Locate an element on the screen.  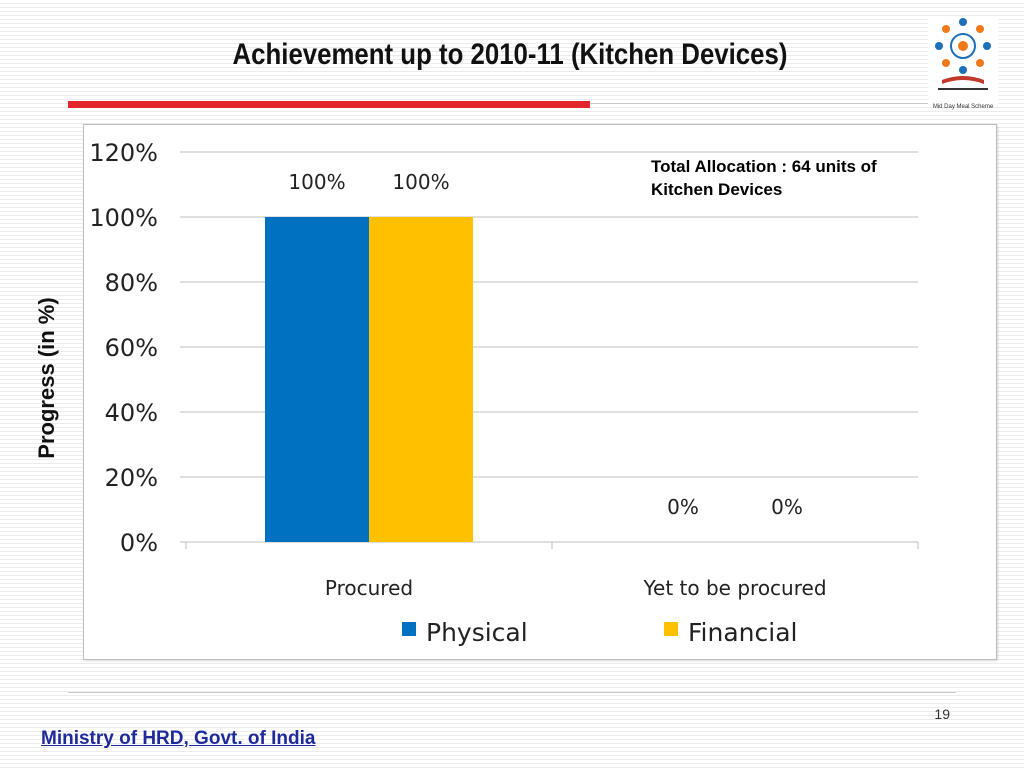
x-category-label: Procured is located at coordinates (369, 588).